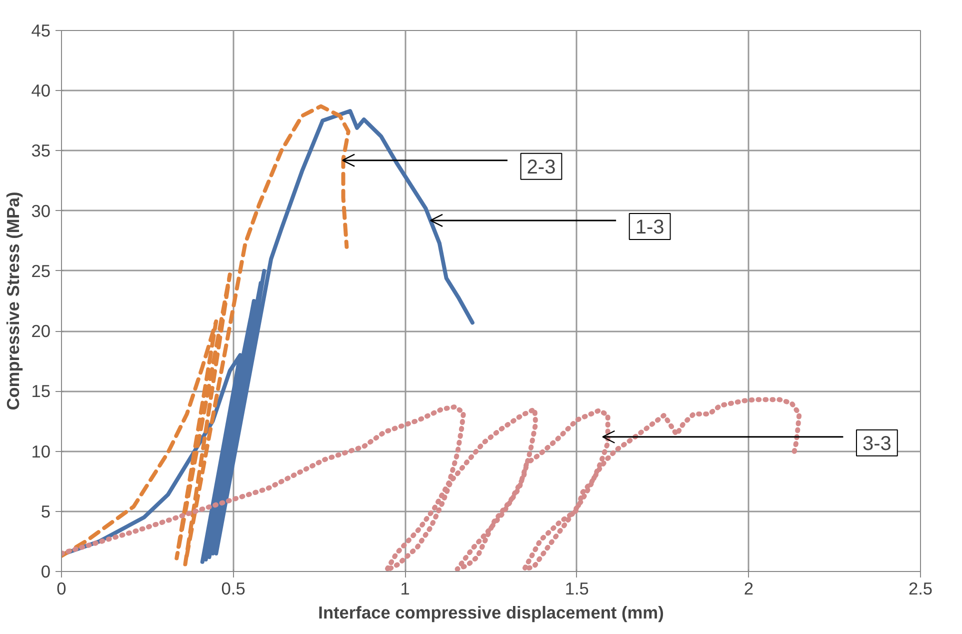 This screenshot has width=962, height=634. Describe the element at coordinates (41, 451) in the screenshot. I see `y-tick-label: 10` at that location.